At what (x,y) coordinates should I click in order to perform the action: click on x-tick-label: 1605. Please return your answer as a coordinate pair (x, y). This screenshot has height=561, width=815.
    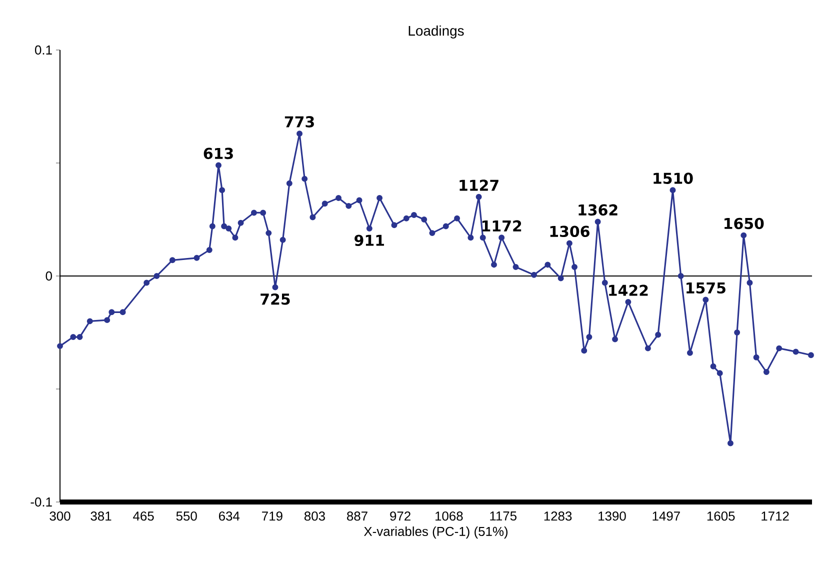
    Looking at the image, I should click on (721, 516).